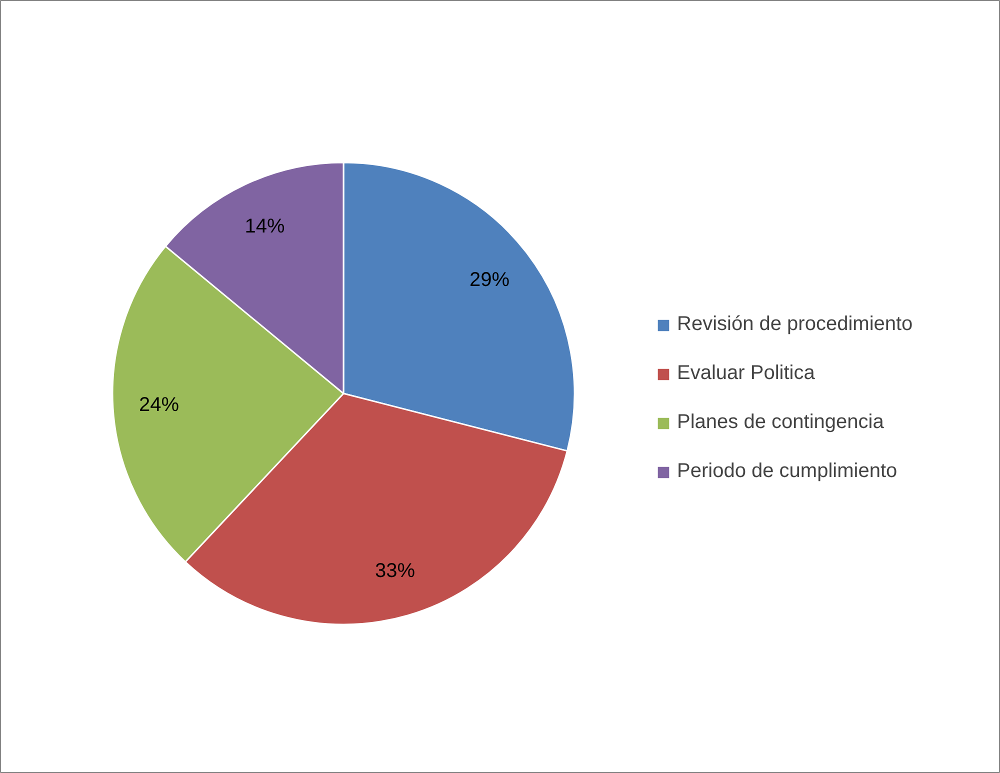 The width and height of the screenshot is (1000, 773). I want to click on data-label: 33%, so click(395, 571).